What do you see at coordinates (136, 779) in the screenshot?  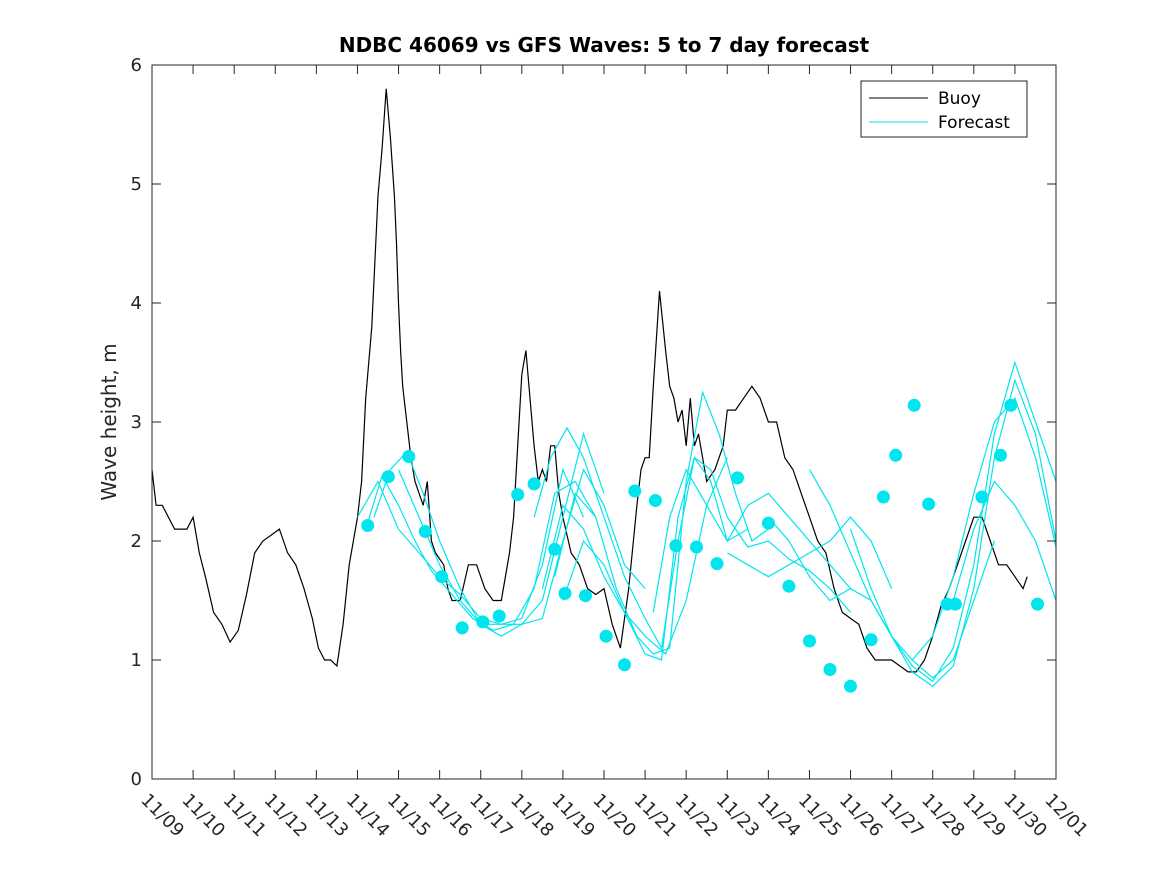 I see `y-tick-label: 0` at bounding box center [136, 779].